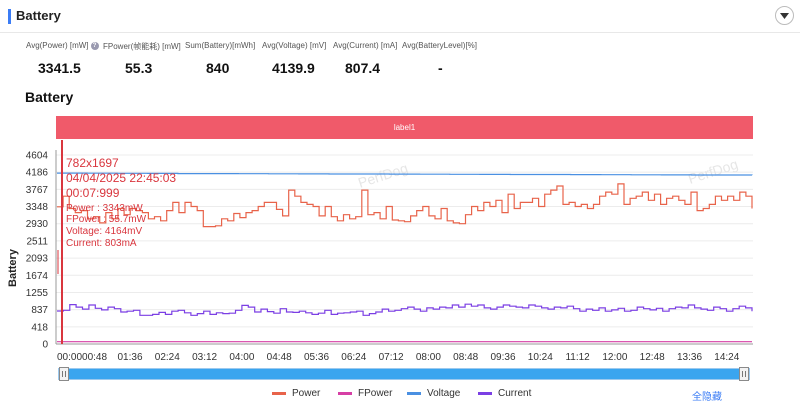 The height and width of the screenshot is (411, 800). Describe the element at coordinates (439, 45) in the screenshot. I see `metric-label: Avg(BatteryLevel)[%]` at that location.